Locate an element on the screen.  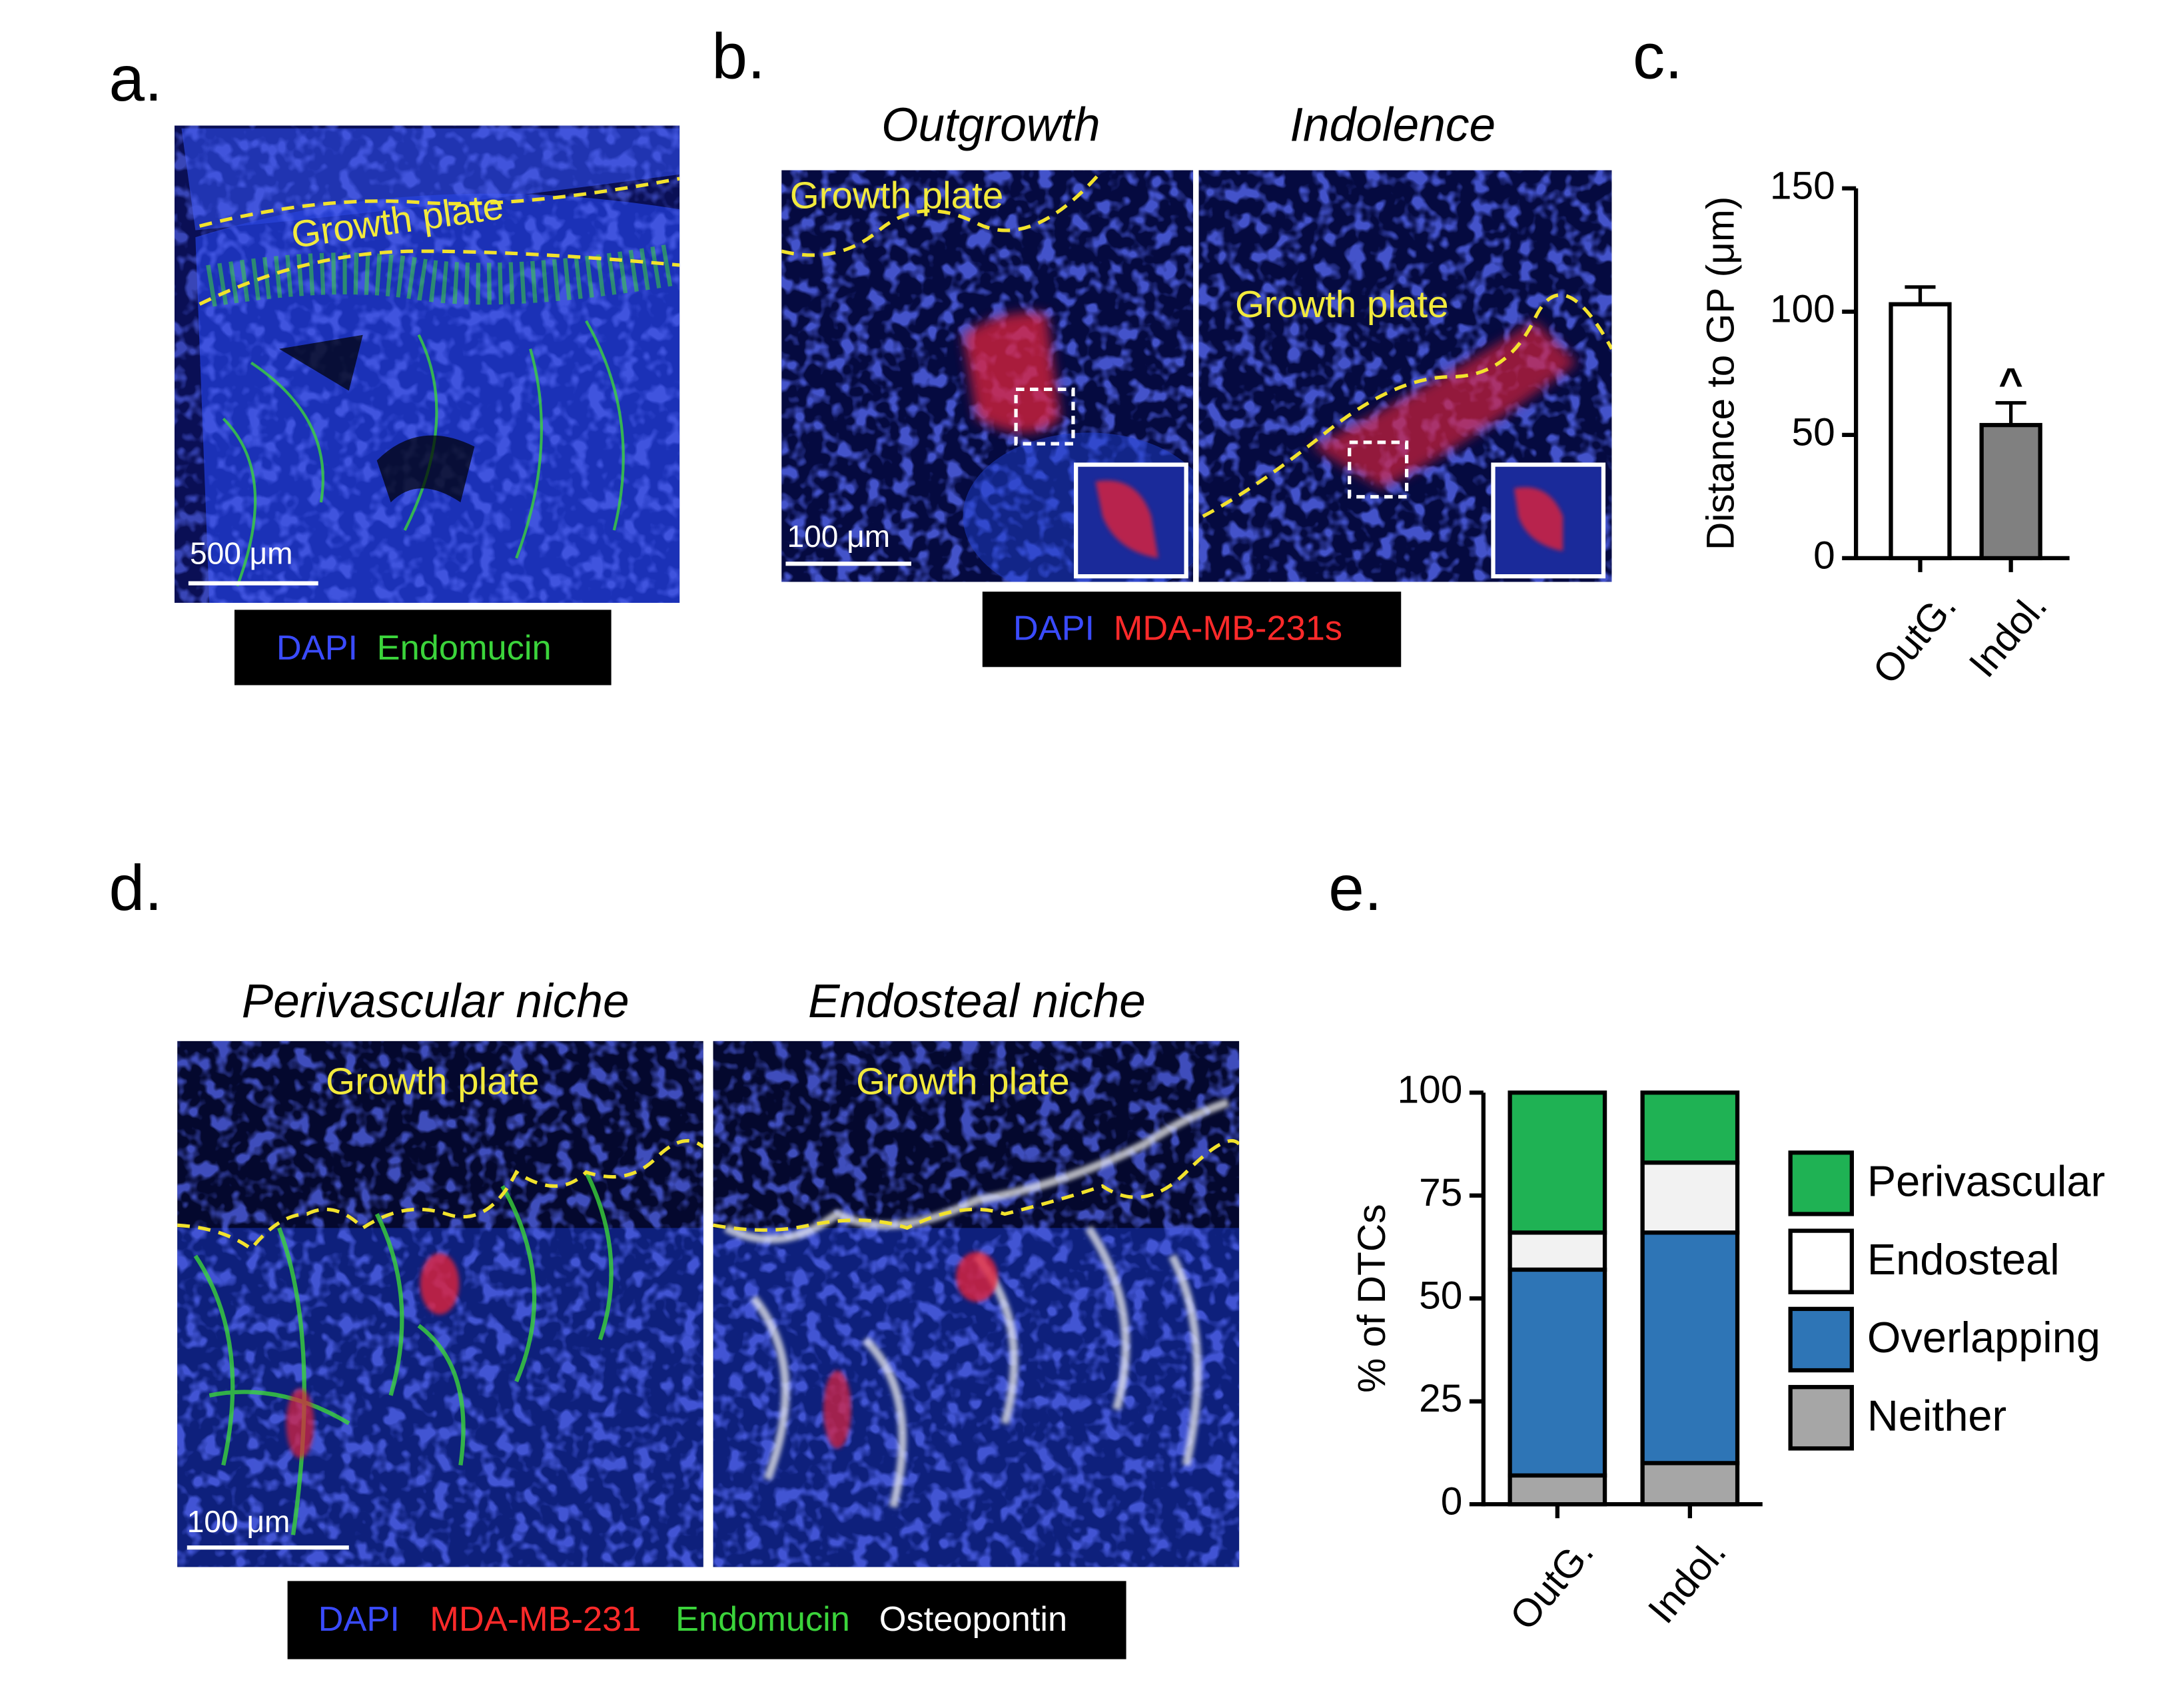
y-tick-label: 75 is located at coordinates (1440, 1192).